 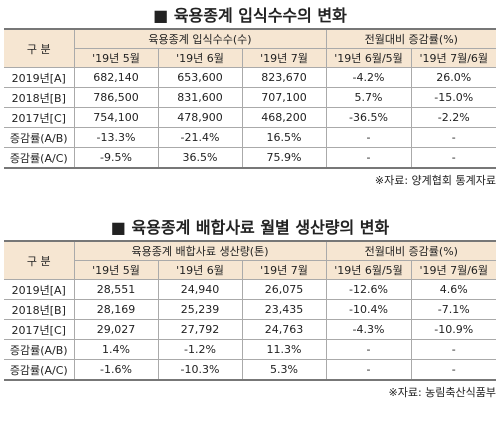 What do you see at coordinates (200, 370) in the screenshot?
I see `cell: -10.3%` at bounding box center [200, 370].